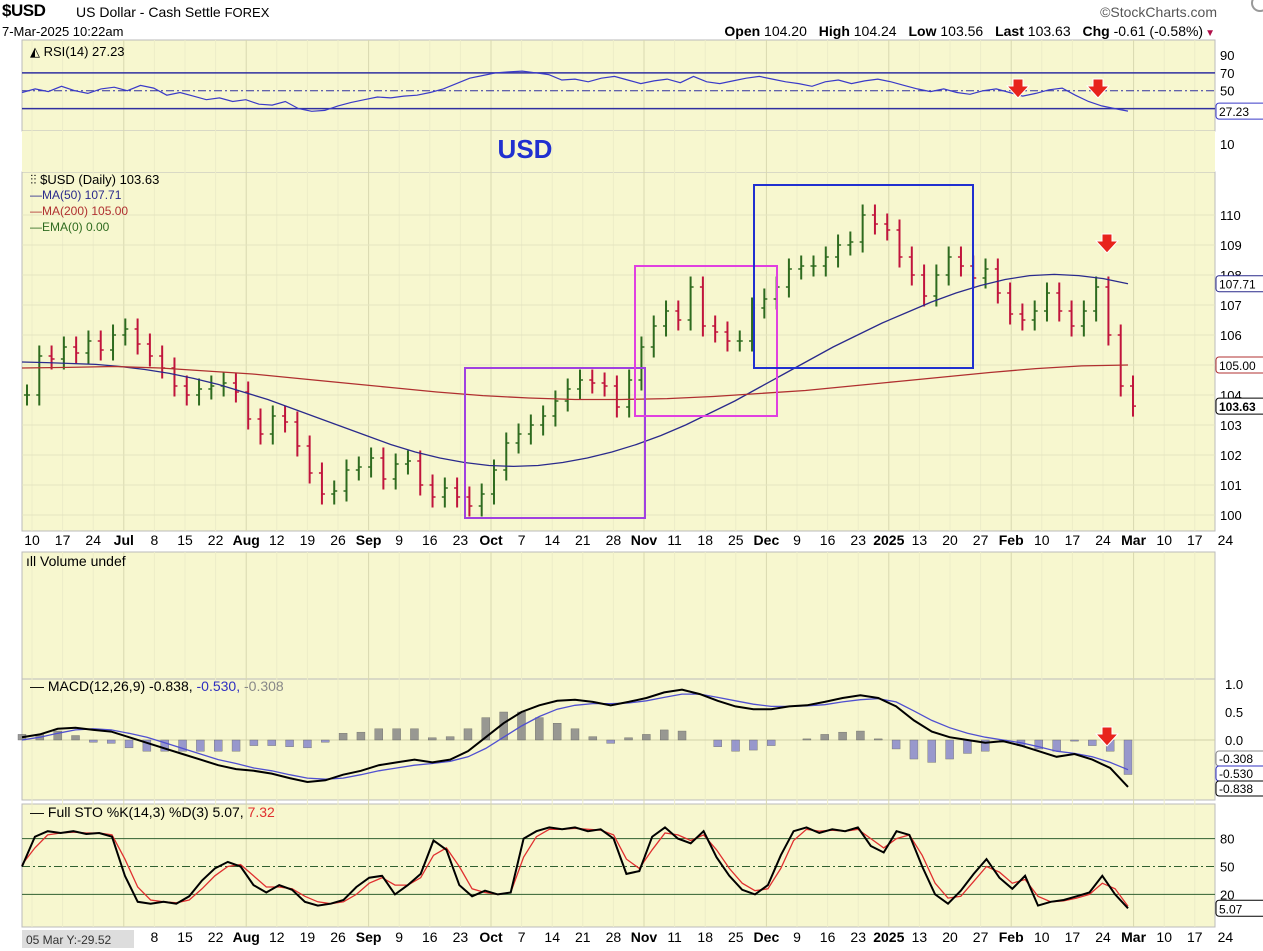 Image resolution: width=1263 pixels, height=951 pixels. What do you see at coordinates (76, 561) in the screenshot?
I see `volume-title: ıll Volume undef` at bounding box center [76, 561].